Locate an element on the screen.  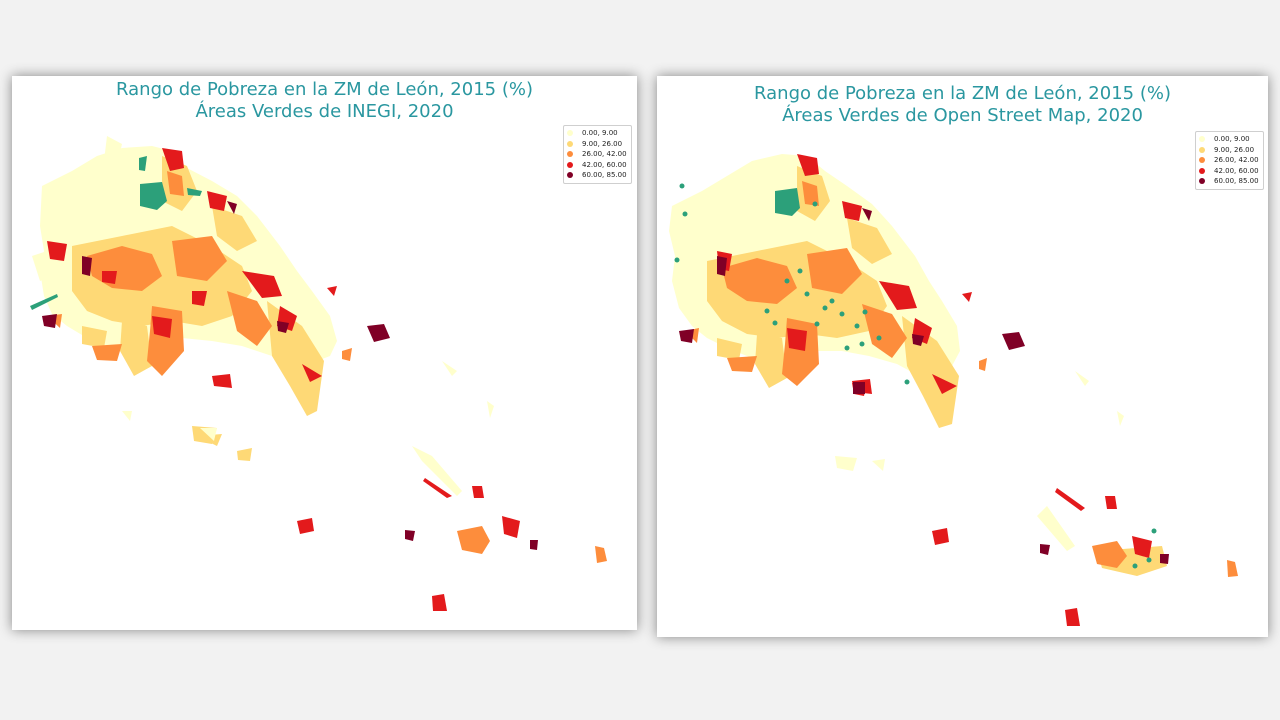
urban-area-southeast is located at coordinates (308, 428).